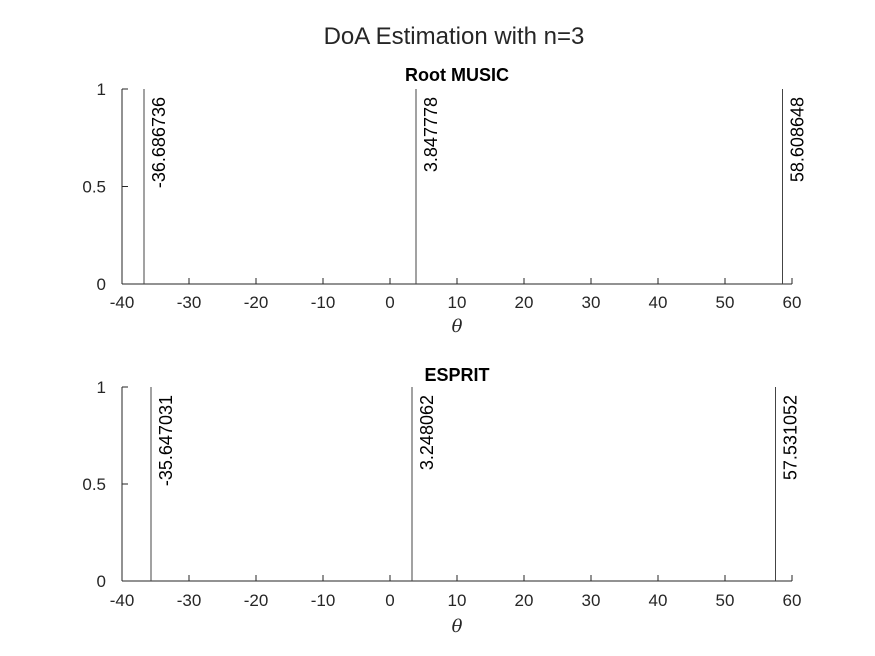 Image resolution: width=875 pixels, height=656 pixels. What do you see at coordinates (166, 440) in the screenshot?
I see `stem-value-label: -35.647031` at bounding box center [166, 440].